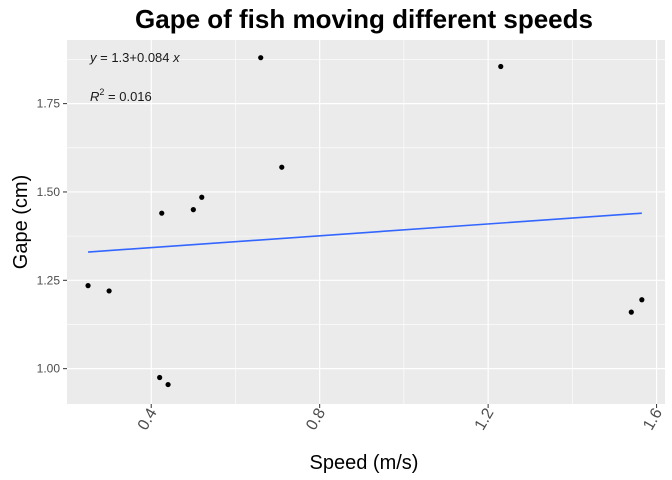  I want to click on y-tick-label: 1.00, so click(49, 369).